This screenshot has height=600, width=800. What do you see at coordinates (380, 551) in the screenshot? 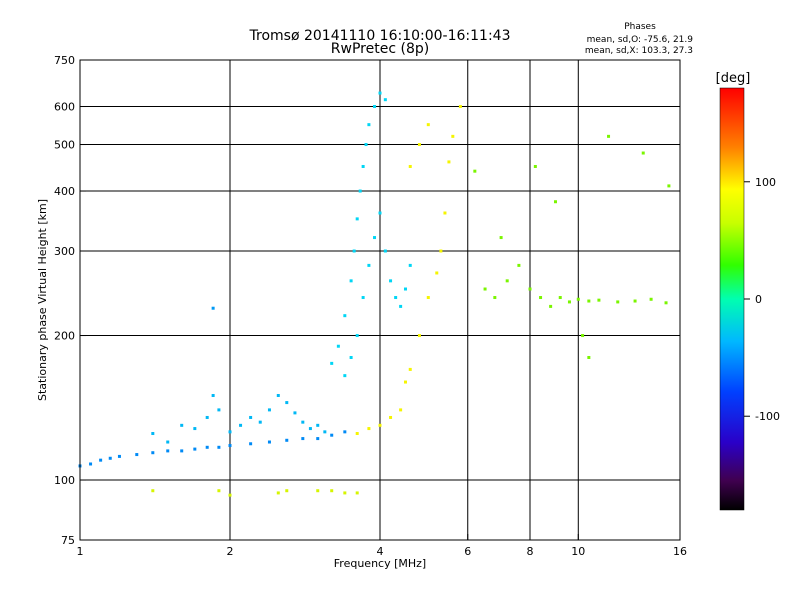
I see `x-tick-label: 4` at bounding box center [380, 551].